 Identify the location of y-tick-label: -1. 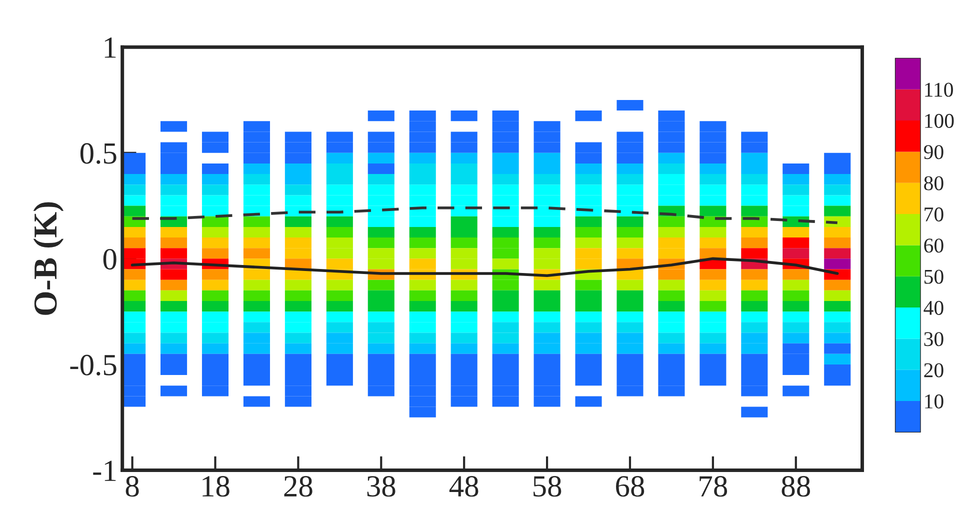
(104, 470).